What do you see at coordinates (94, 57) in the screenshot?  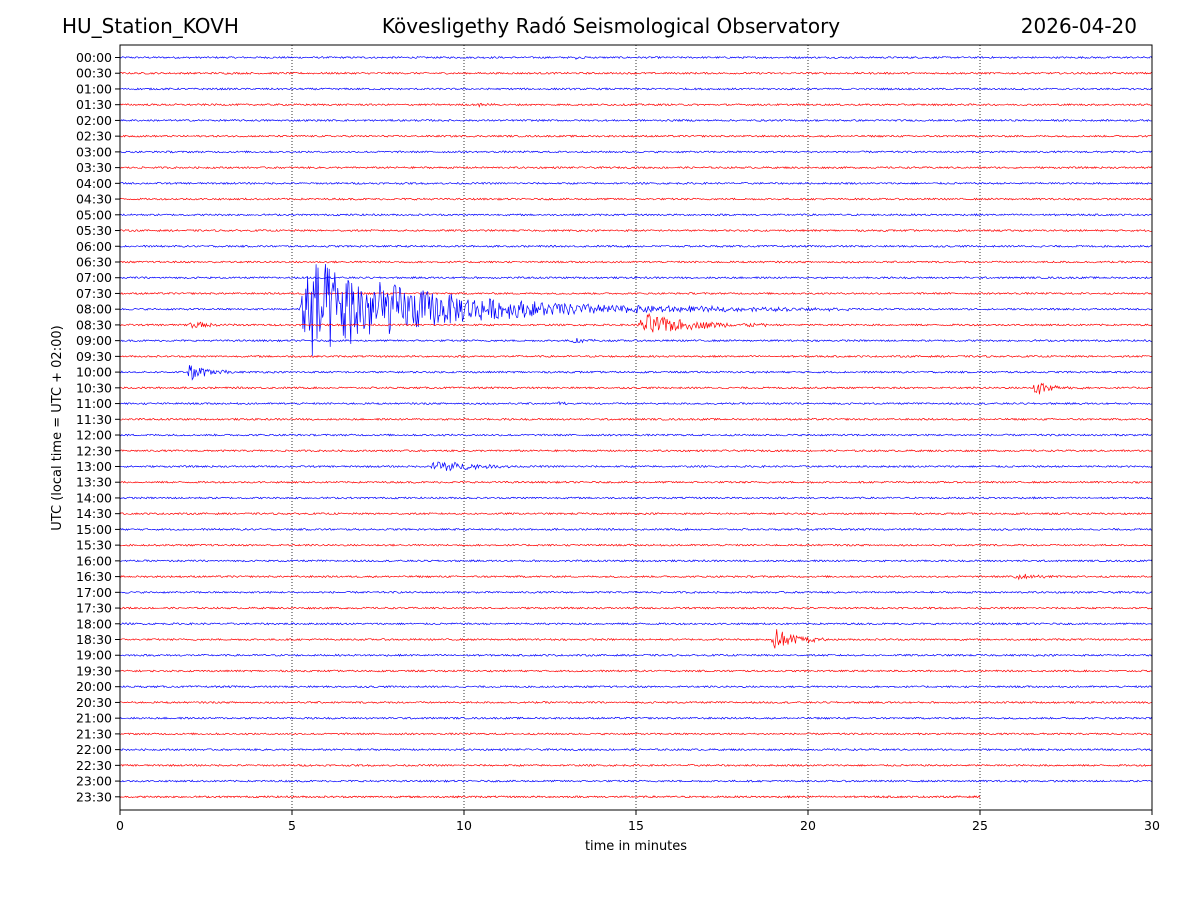 I see `y-tick-label: 00:00` at bounding box center [94, 57].